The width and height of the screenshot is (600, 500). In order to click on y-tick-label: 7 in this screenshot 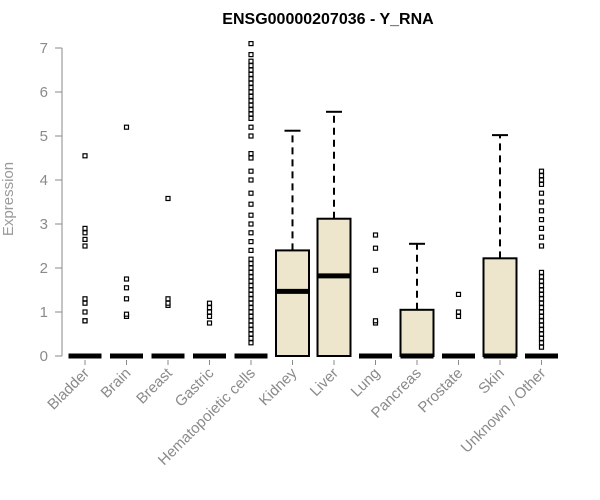, I will do `click(44, 48)`.